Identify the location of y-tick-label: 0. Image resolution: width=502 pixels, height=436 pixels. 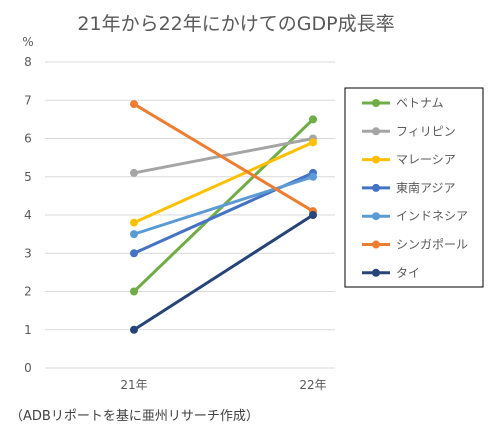
(28, 368).